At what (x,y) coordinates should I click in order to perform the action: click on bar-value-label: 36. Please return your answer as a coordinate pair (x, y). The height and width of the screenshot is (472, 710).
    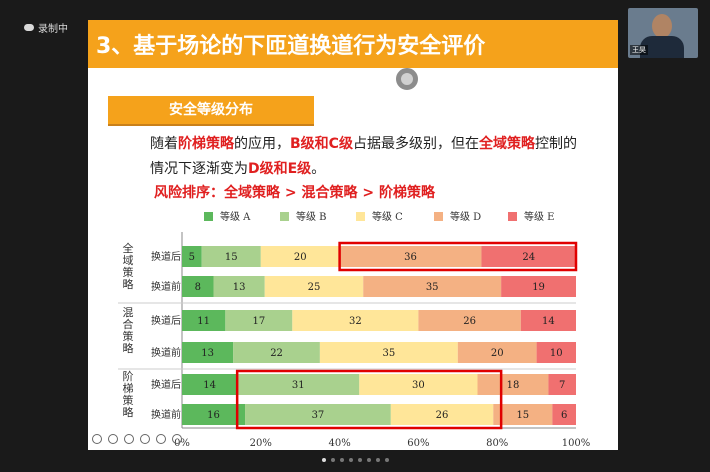
    Looking at the image, I should click on (410, 257).